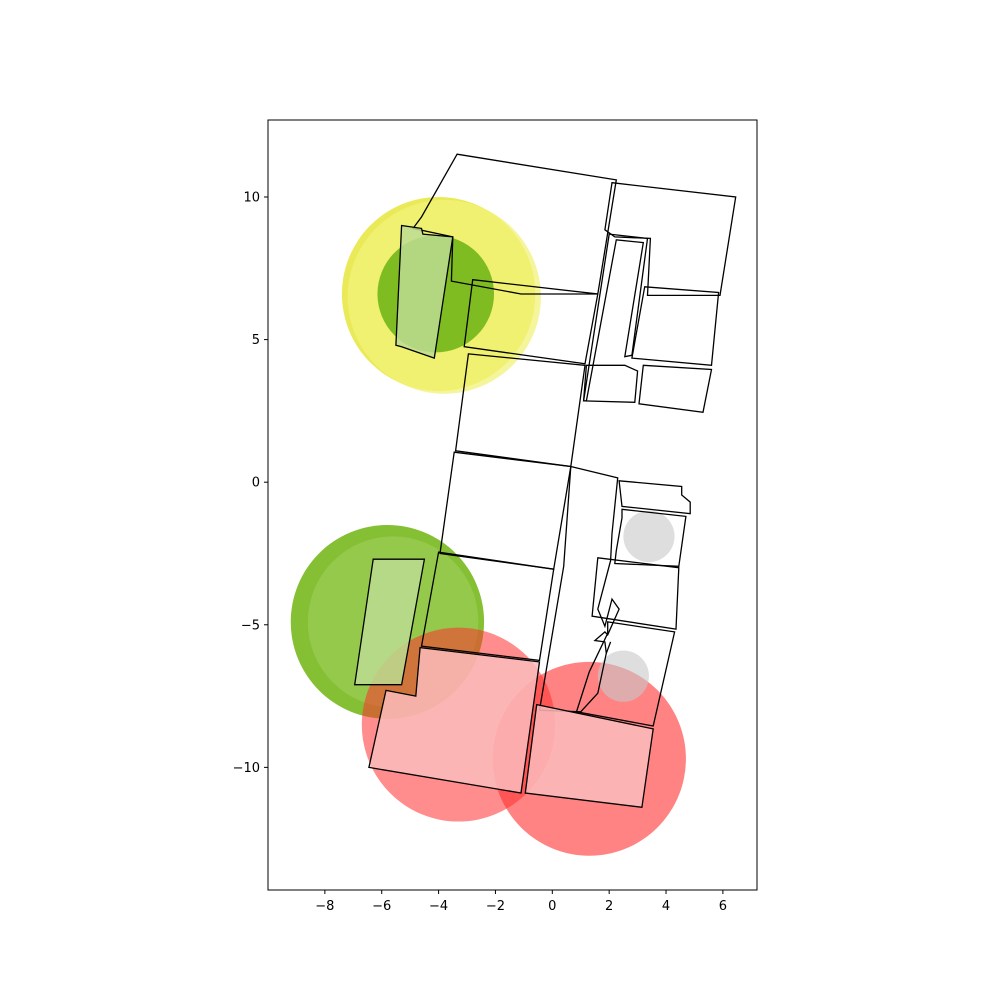 The width and height of the screenshot is (1000, 1000). I want to click on y-tick-label: 10, so click(251, 198).